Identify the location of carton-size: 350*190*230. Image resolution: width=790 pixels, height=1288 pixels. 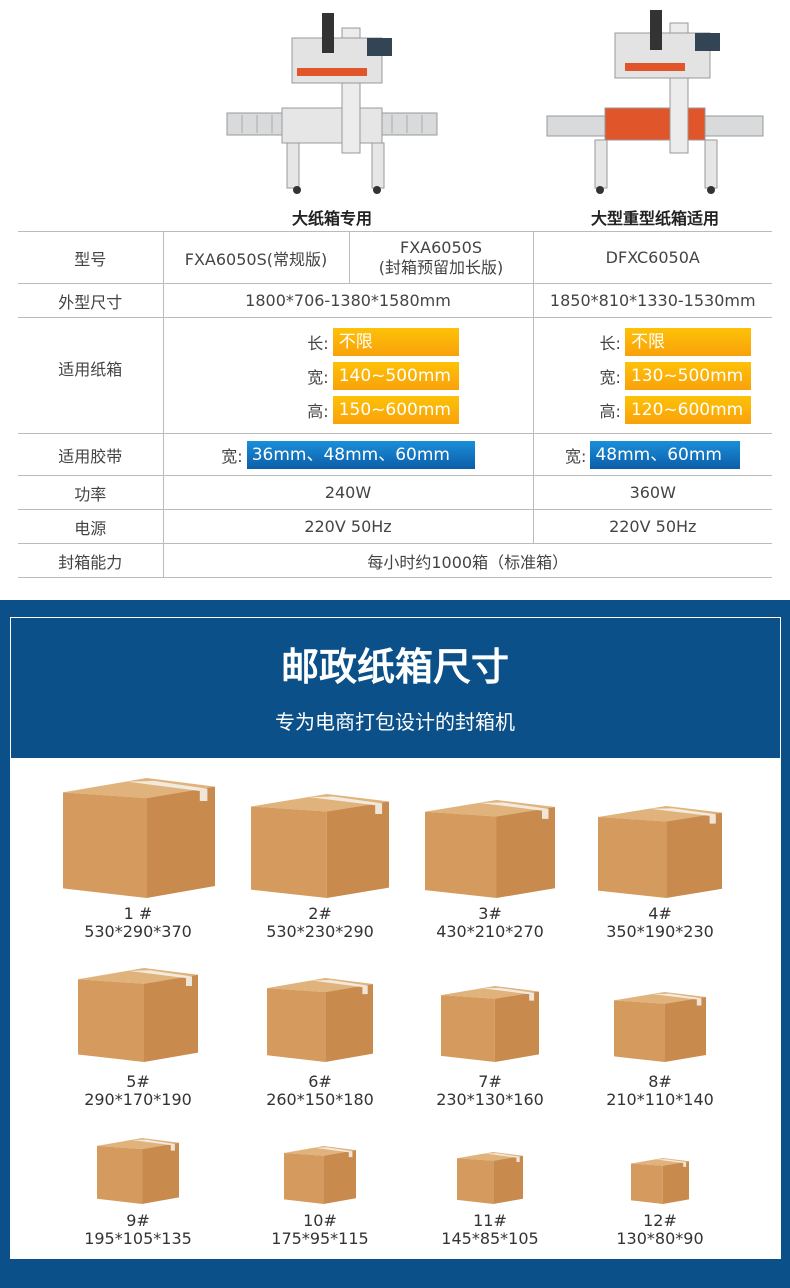
(660, 931).